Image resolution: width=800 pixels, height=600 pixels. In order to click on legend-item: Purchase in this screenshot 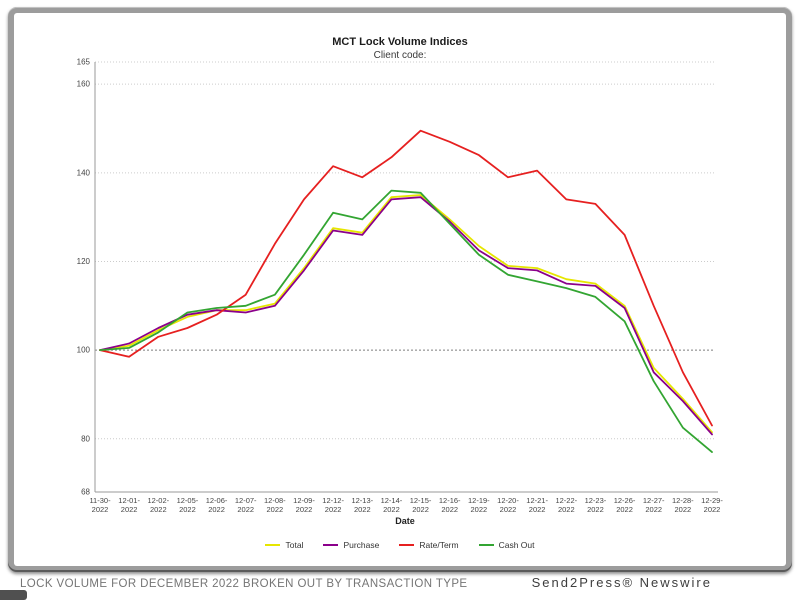, I will do `click(351, 545)`.